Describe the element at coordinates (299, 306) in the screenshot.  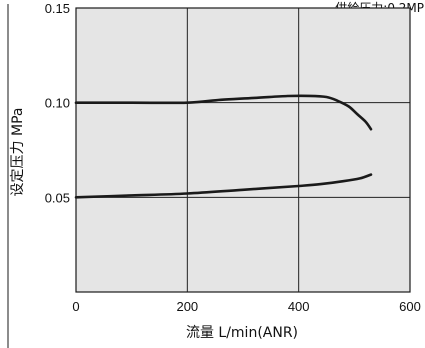
I see `x-tick-label: 400` at that location.